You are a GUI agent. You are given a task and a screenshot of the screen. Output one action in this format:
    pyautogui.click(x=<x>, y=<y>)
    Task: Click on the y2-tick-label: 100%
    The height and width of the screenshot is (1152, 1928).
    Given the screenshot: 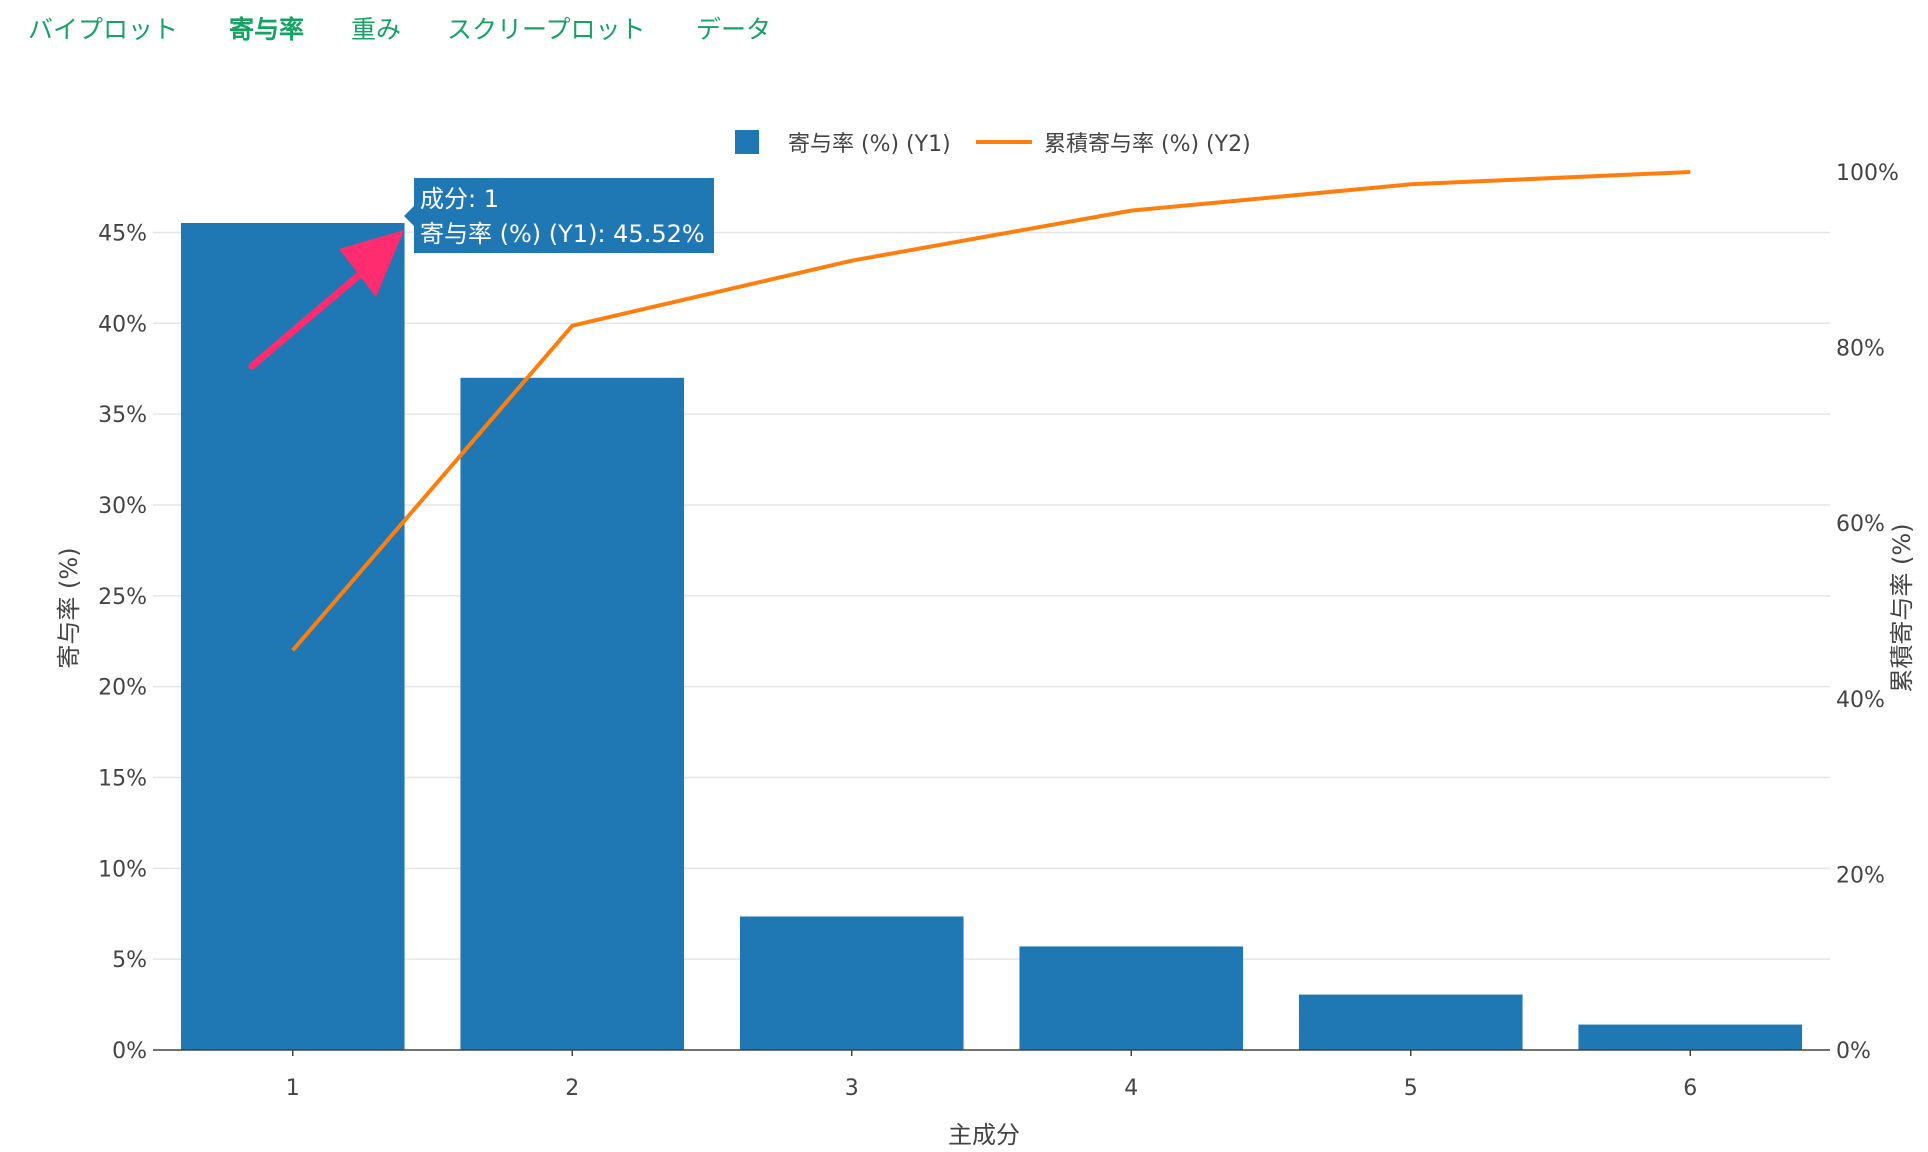 What is the action you would take?
    pyautogui.click(x=1867, y=173)
    